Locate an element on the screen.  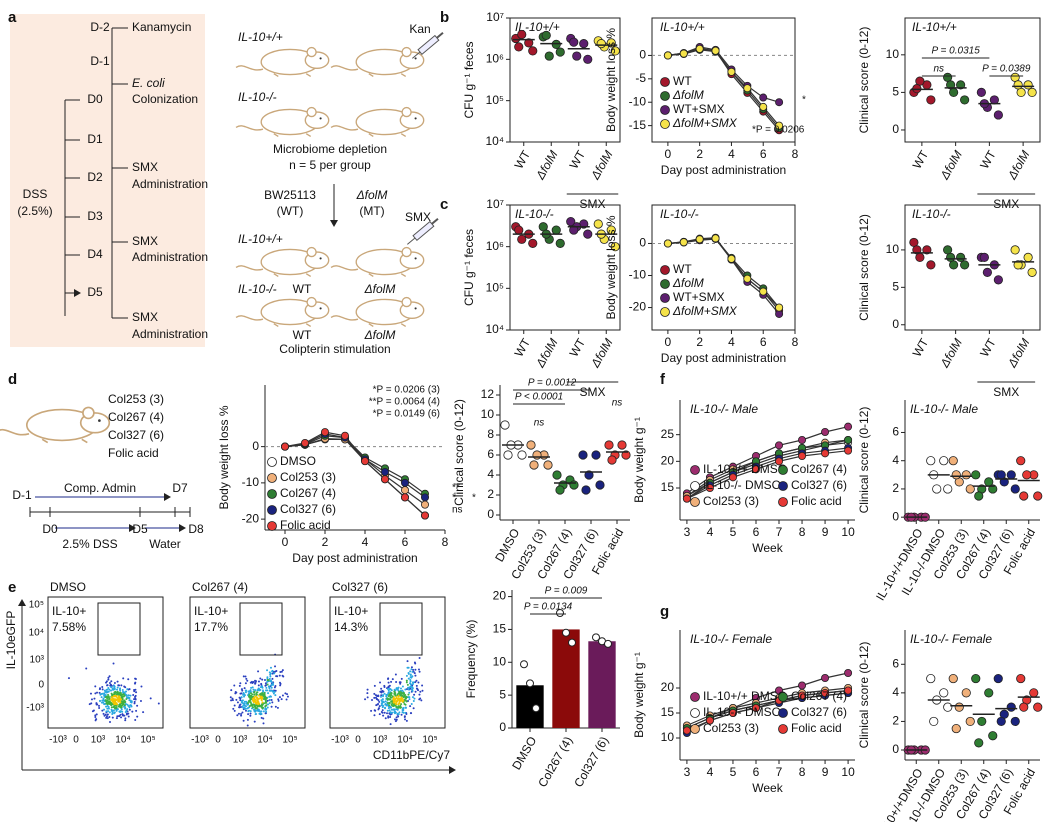
y-tick-label: 0 is located at coordinates (895, 749).